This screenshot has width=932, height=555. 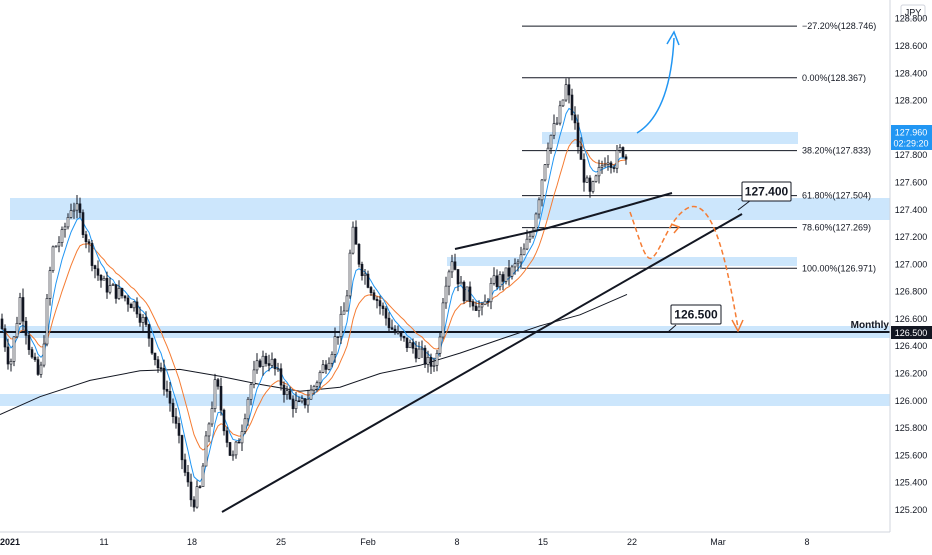 I want to click on monthly-price-value: 126.500, so click(x=911, y=333).